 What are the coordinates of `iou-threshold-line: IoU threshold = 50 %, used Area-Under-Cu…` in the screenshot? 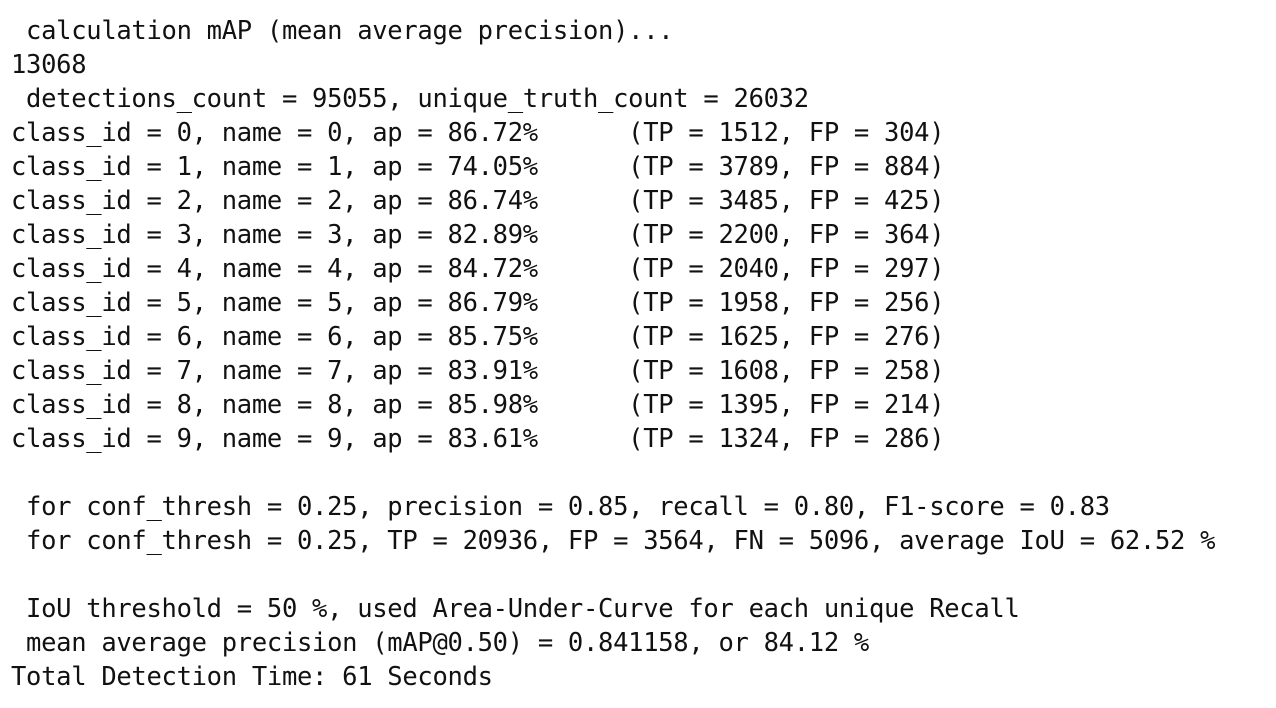 It's located at (515, 609).